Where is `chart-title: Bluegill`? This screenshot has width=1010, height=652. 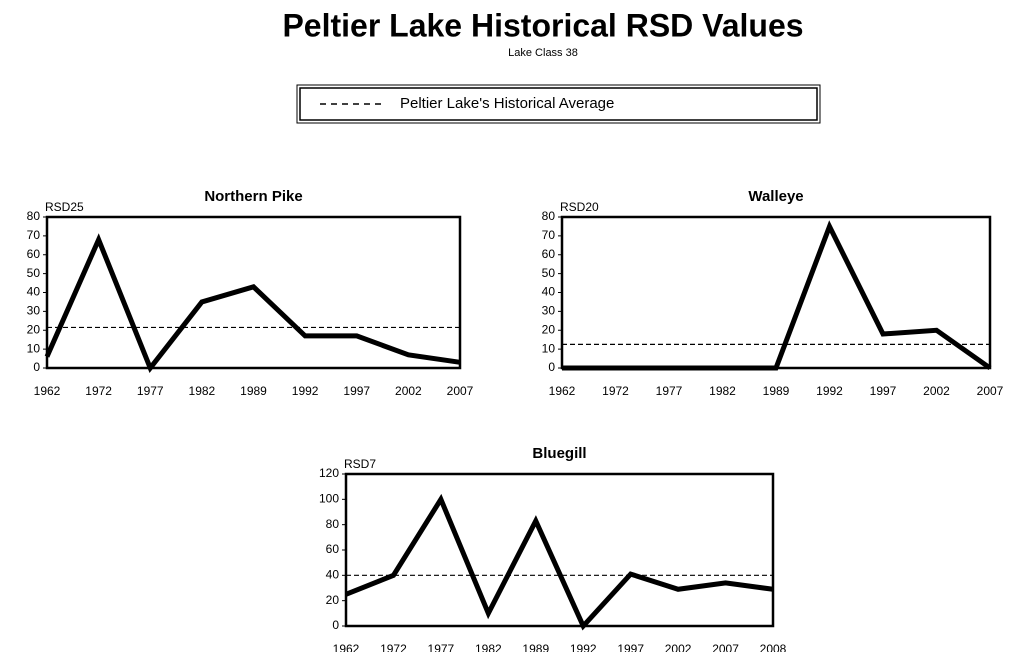
chart-title: Bluegill is located at coordinates (559, 453).